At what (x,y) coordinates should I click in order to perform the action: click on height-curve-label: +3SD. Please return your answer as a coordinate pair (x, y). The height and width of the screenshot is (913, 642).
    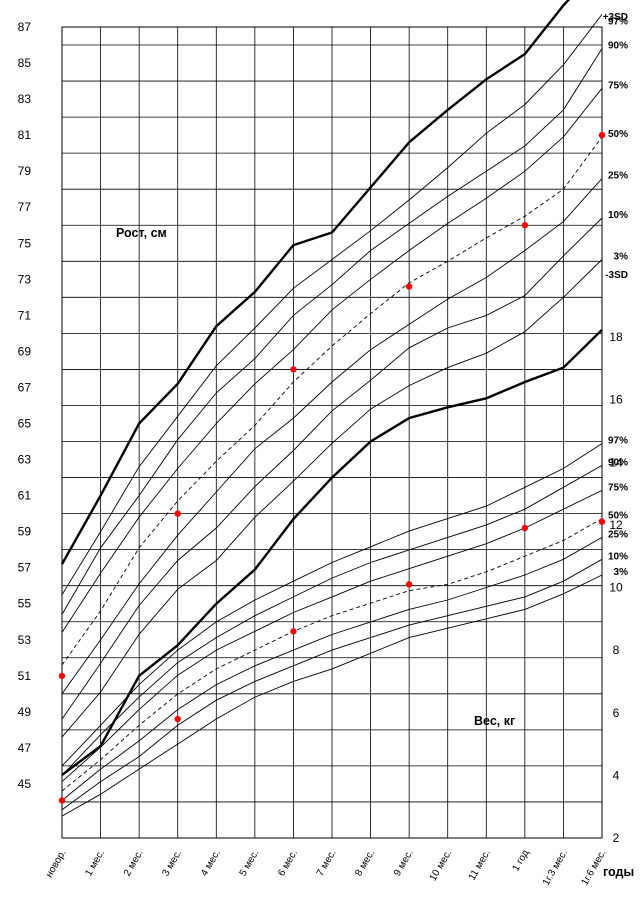
    Looking at the image, I should click on (615, 17).